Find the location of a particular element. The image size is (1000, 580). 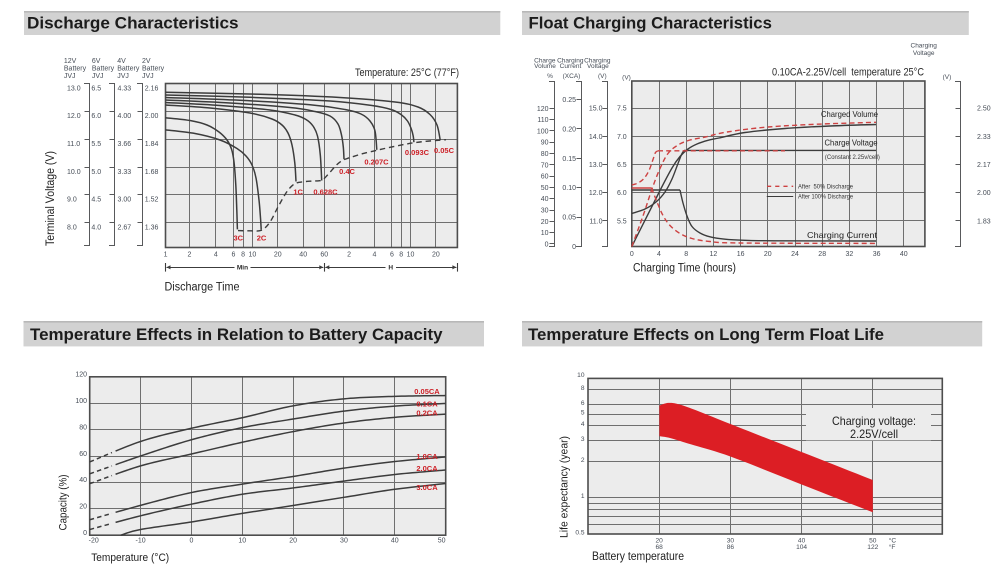

svg-text: After 100% Discharge is located at coordinates (825, 197).